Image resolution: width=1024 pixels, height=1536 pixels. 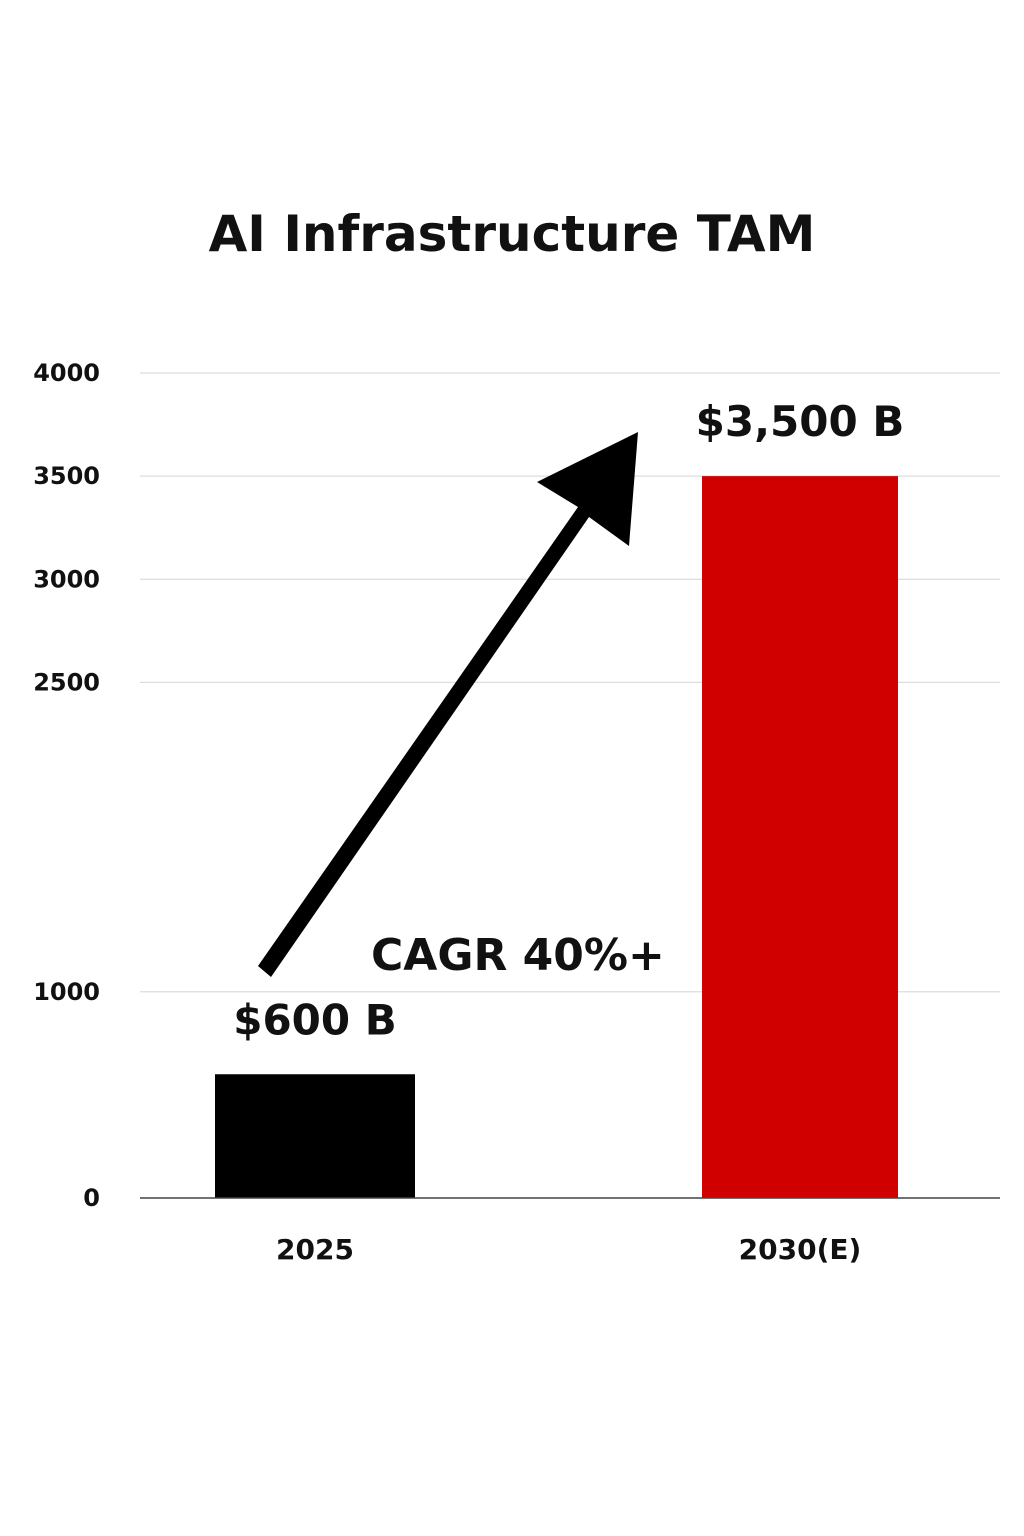 I want to click on y-tick-label: 0, so click(x=91, y=1198).